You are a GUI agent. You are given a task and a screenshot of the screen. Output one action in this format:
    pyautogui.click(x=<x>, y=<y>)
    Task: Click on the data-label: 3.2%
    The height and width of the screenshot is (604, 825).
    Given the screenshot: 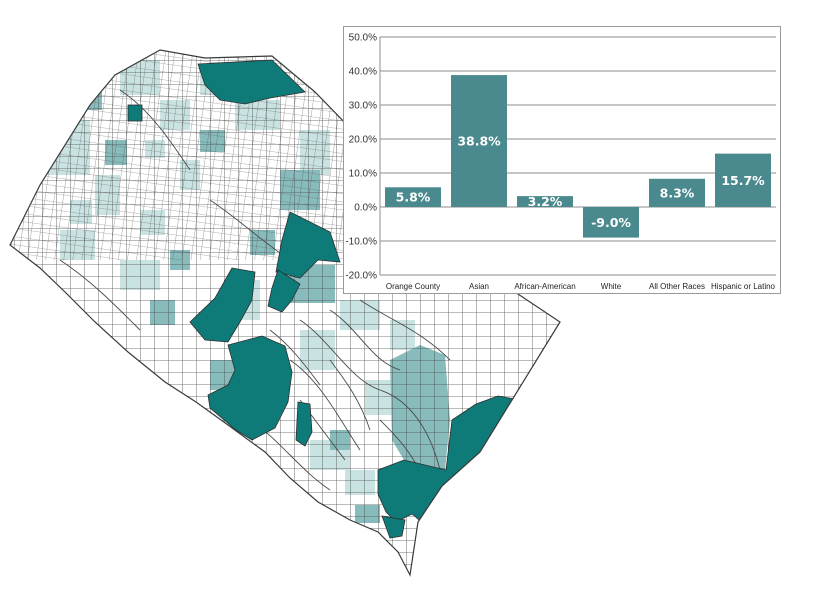 What is the action you would take?
    pyautogui.click(x=545, y=201)
    